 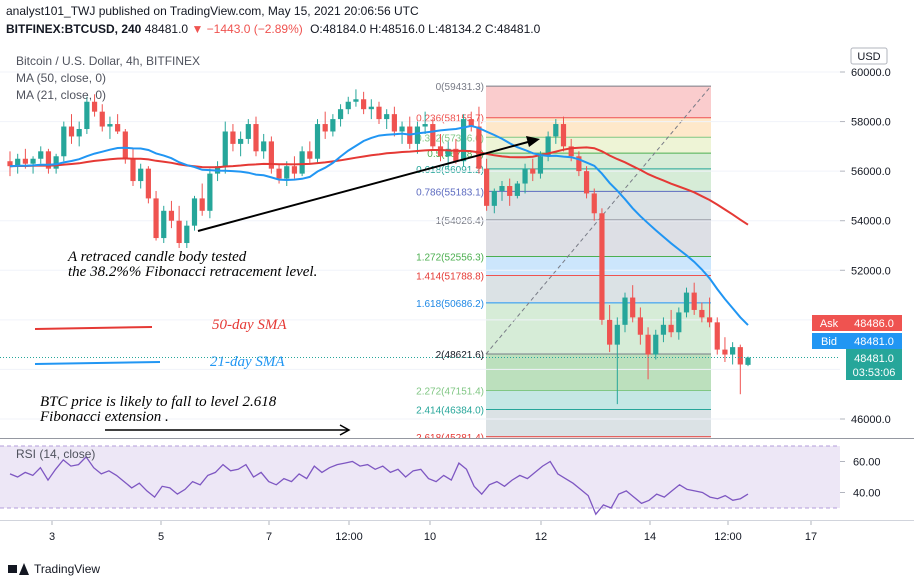 What do you see at coordinates (457, 520) in the screenshot?
I see `time-axis-border` at bounding box center [457, 520].